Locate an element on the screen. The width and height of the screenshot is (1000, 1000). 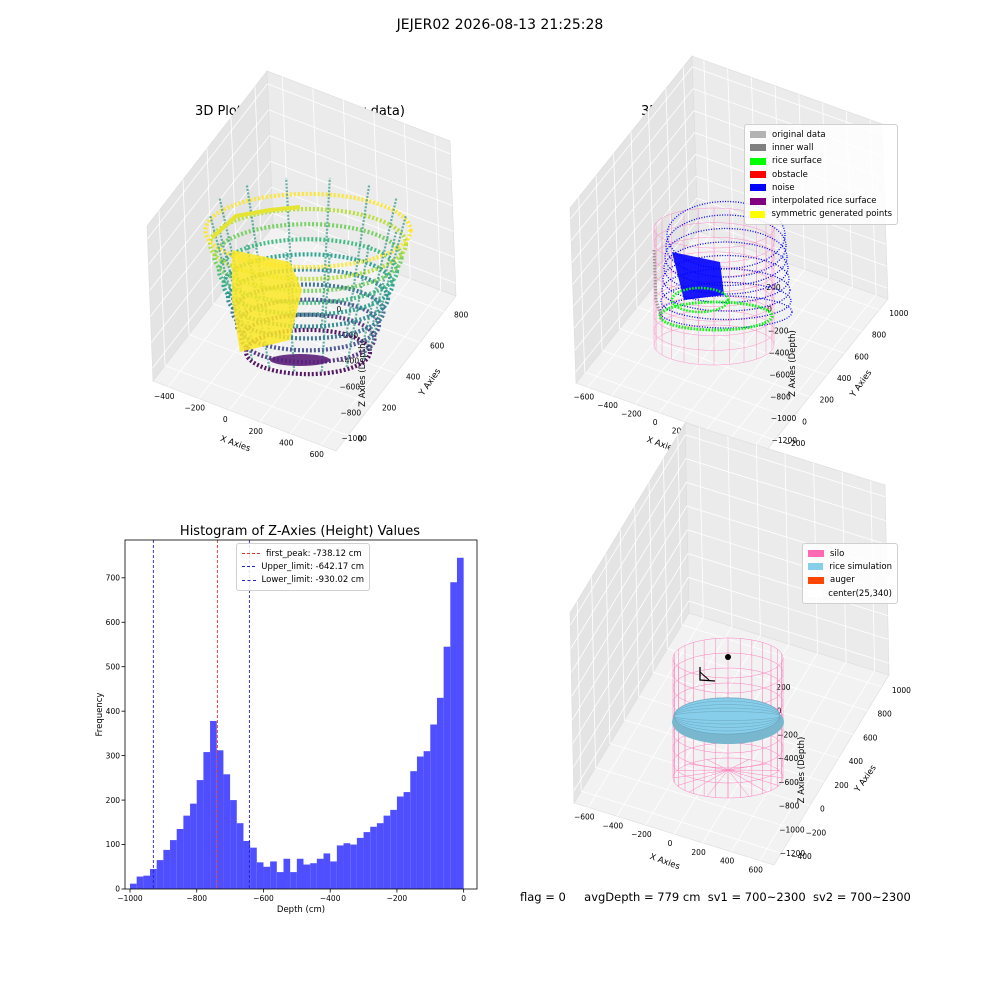
histogram-ytick-label: 600 is located at coordinates (113, 622).